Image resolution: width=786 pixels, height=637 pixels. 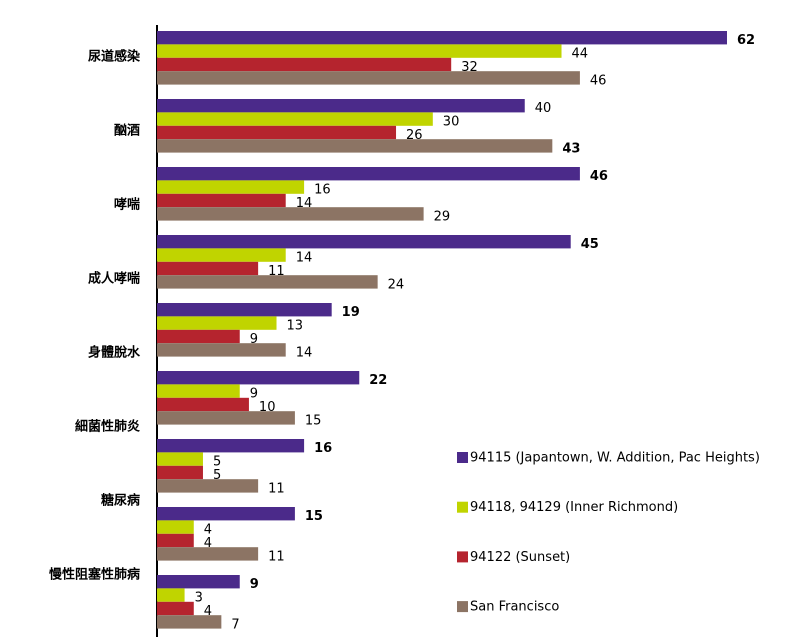 I want to click on category-label: 細菌性肺炎, so click(x=107, y=427).